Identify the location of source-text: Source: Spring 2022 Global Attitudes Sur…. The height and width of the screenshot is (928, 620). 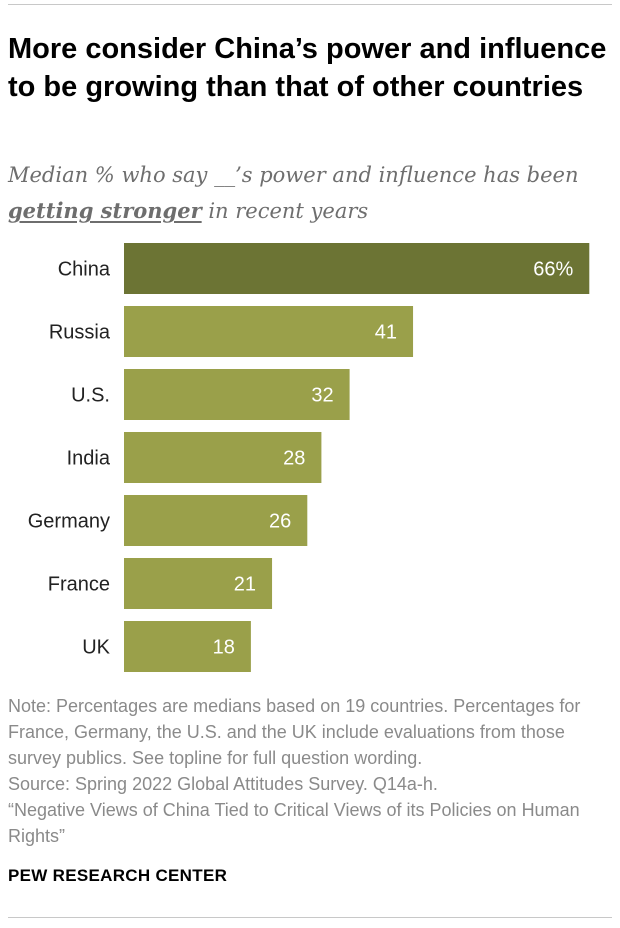
(223, 784).